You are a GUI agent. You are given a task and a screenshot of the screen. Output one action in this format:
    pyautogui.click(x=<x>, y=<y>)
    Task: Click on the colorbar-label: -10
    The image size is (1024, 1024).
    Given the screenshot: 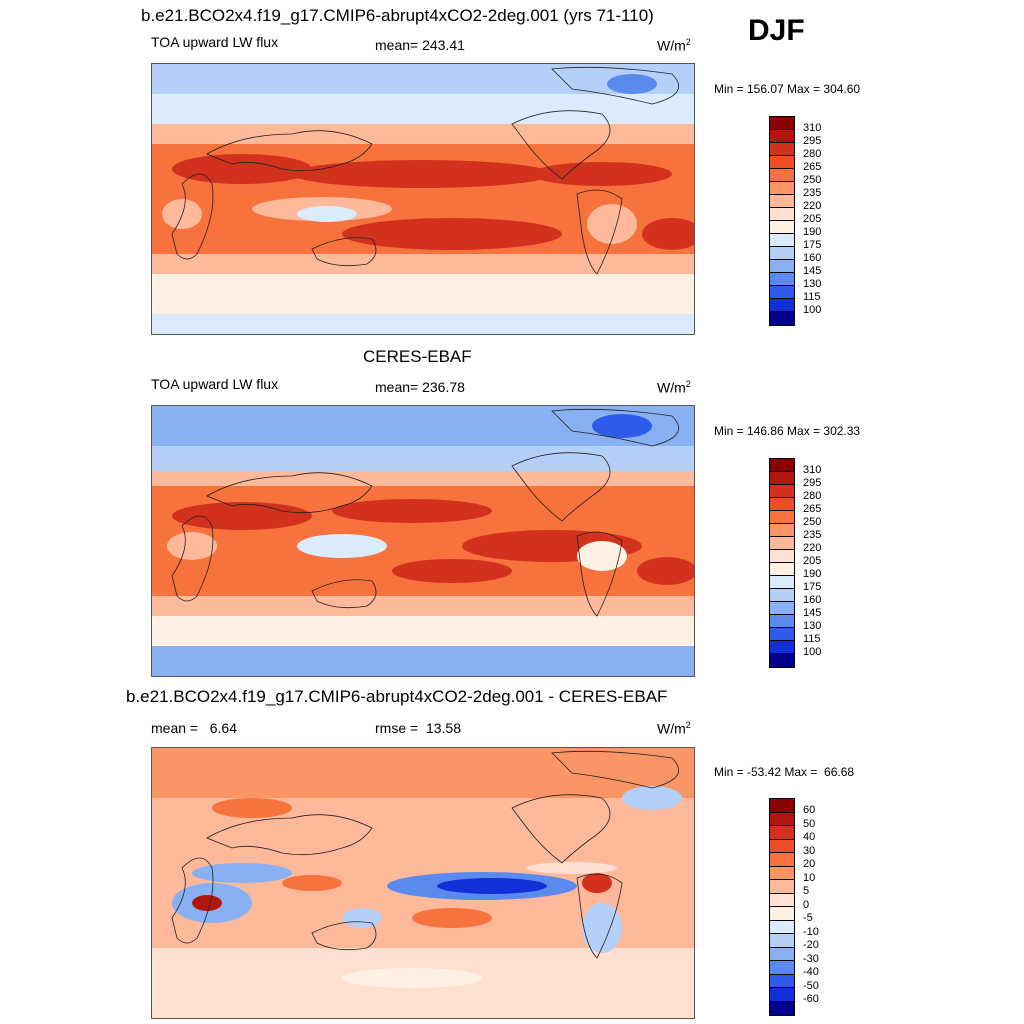 What is the action you would take?
    pyautogui.click(x=811, y=931)
    